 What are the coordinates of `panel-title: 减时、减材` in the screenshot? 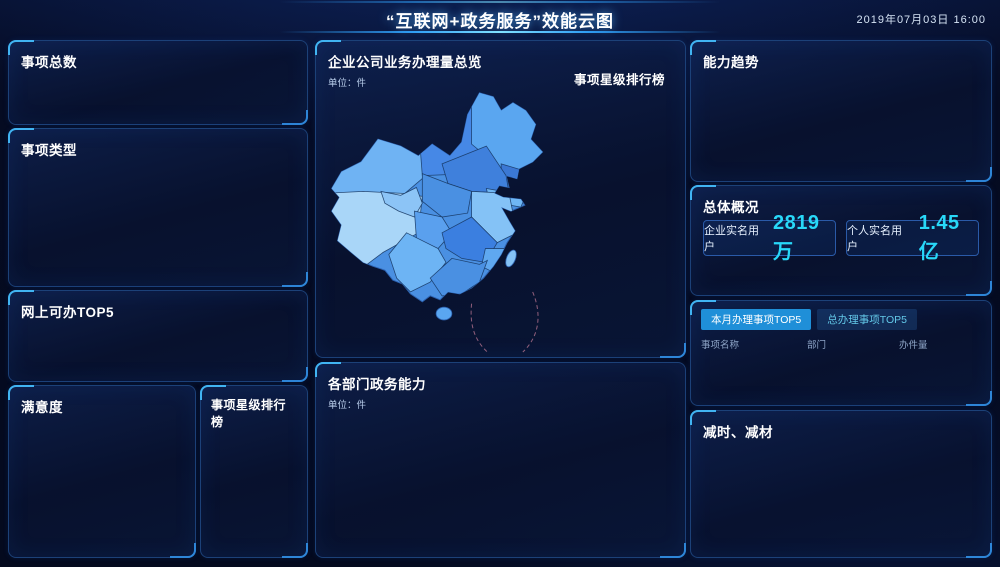 It's located at (738, 432).